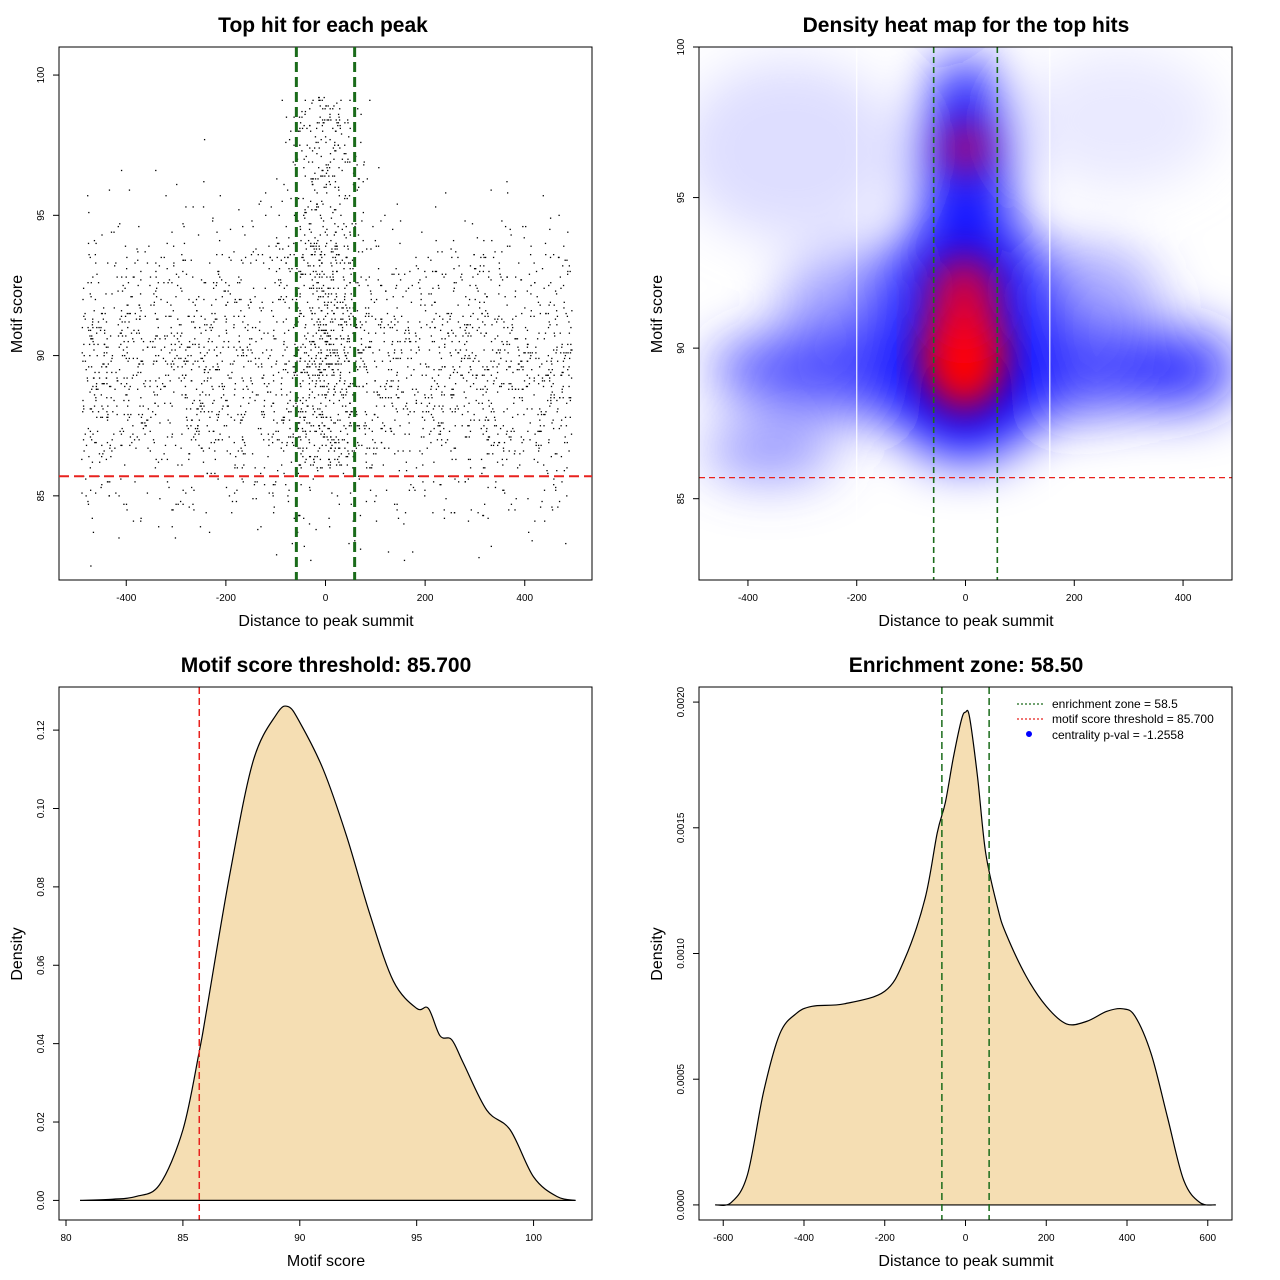  Describe the element at coordinates (966, 1238) in the screenshot. I see `distance-density-x-tick-label: 0` at that location.